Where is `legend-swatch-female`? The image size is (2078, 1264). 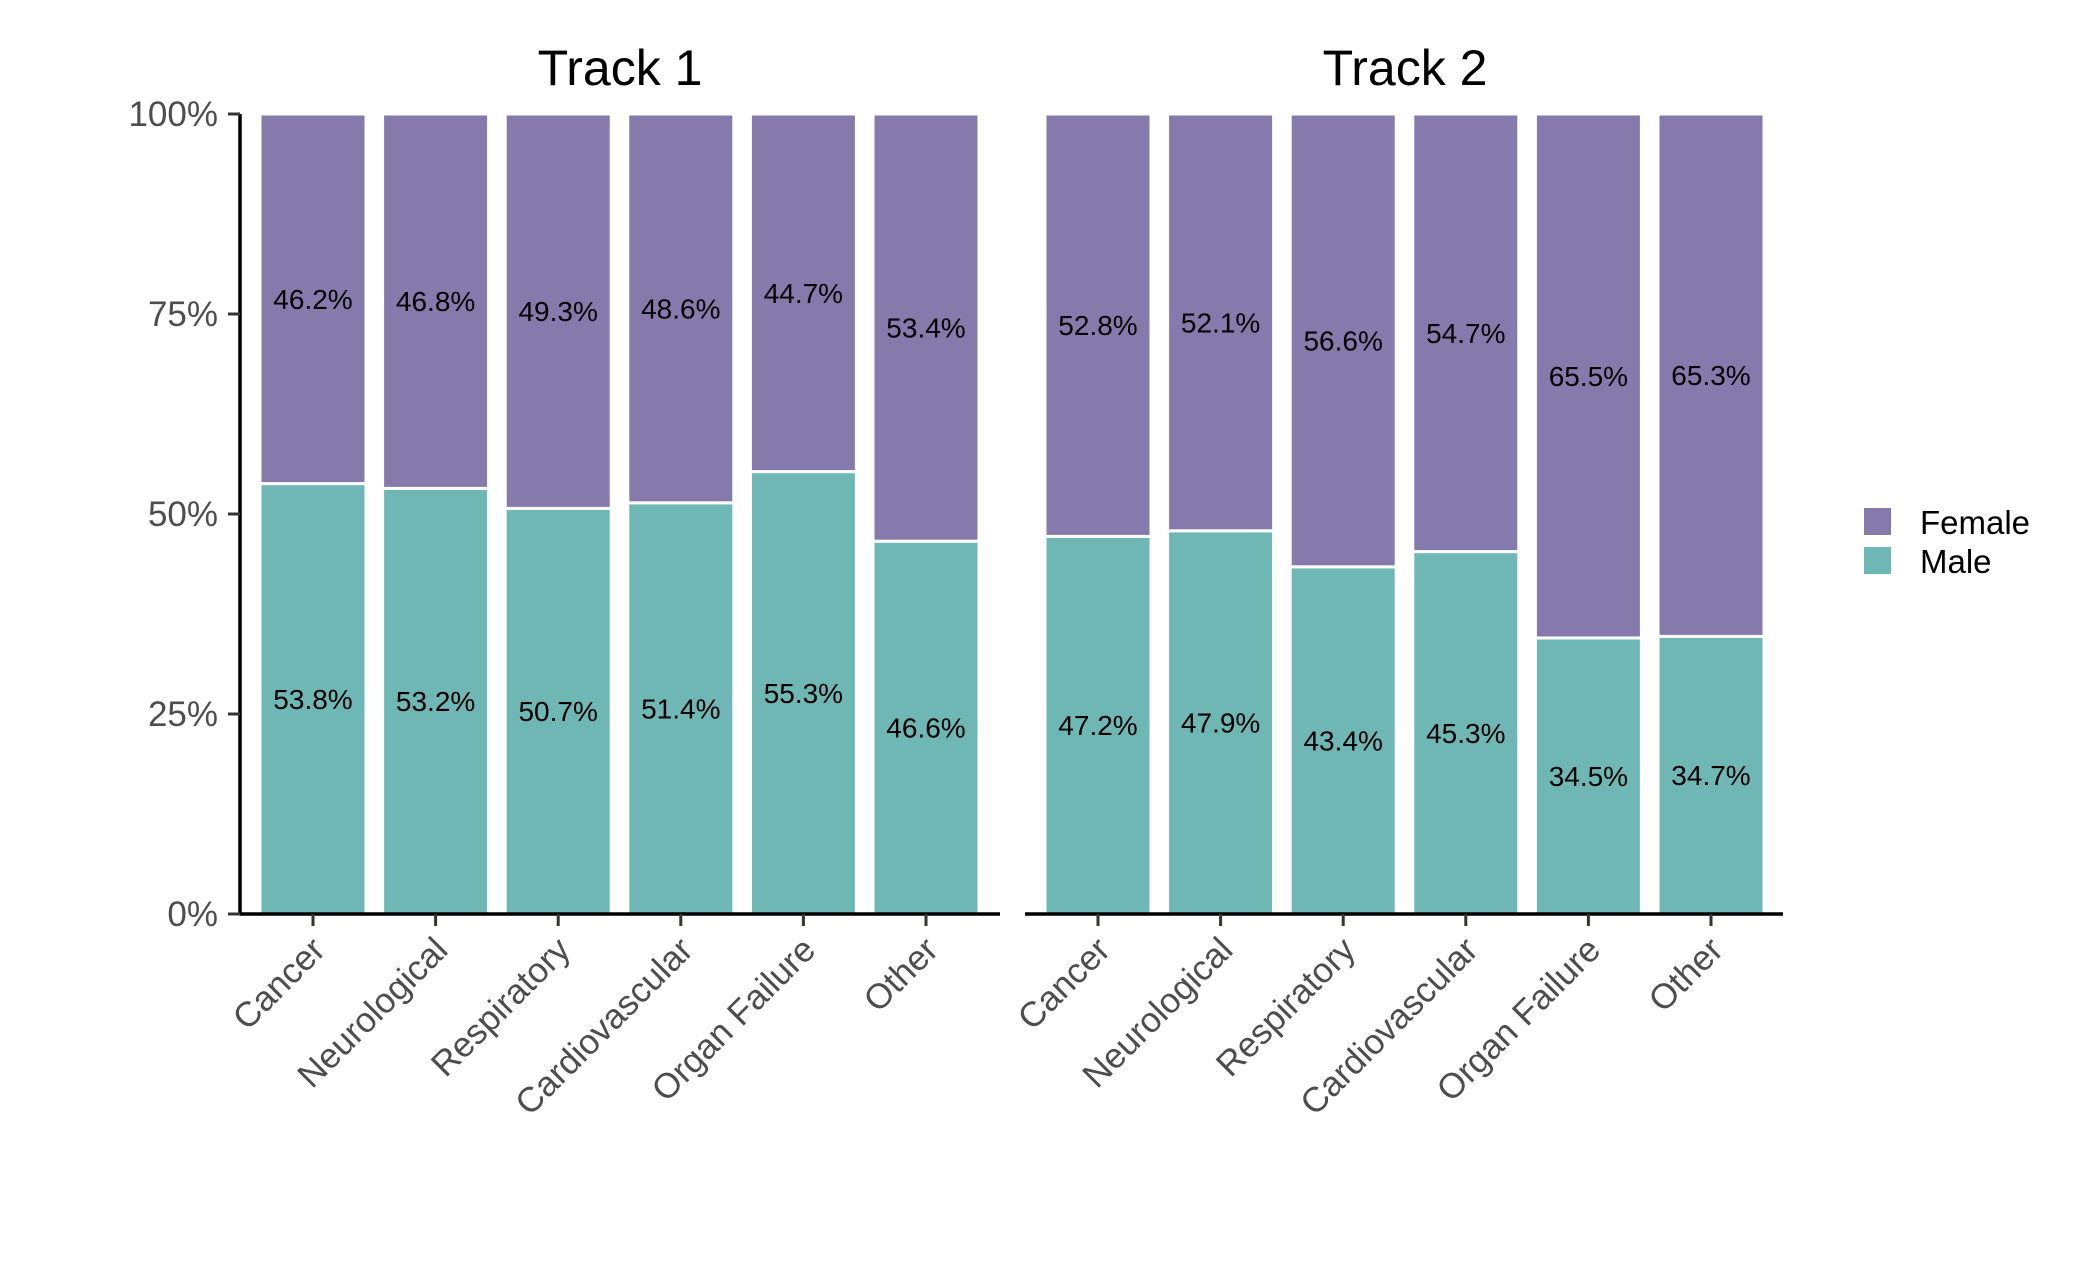
legend-swatch-female is located at coordinates (1877, 521).